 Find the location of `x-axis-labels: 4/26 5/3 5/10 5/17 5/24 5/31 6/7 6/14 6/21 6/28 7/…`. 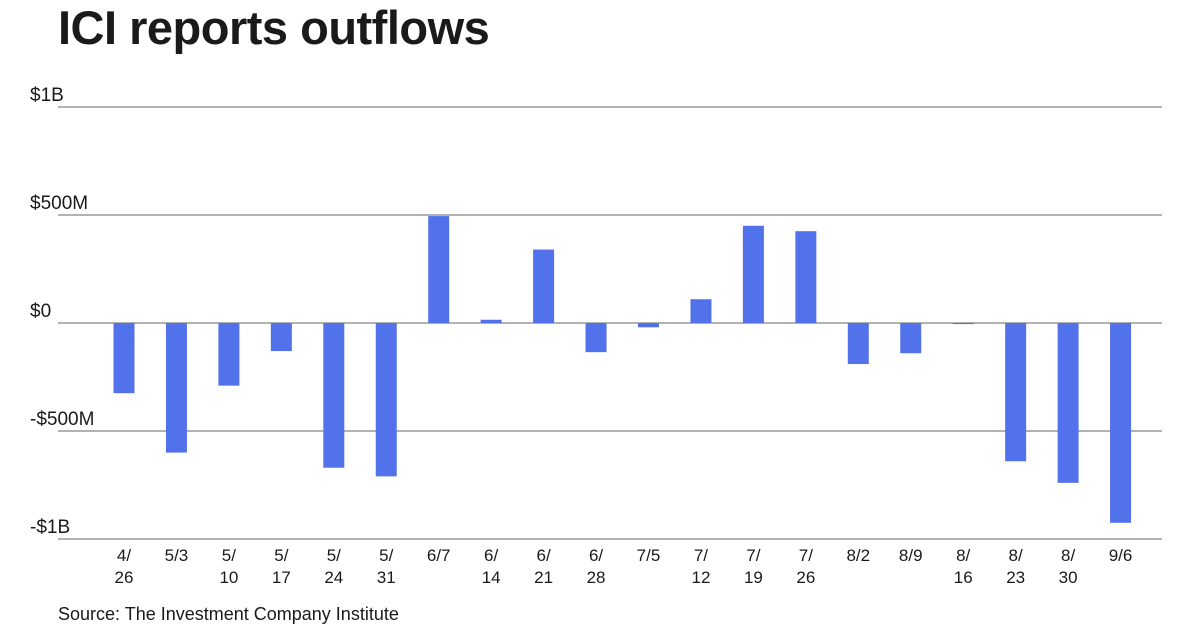

x-axis-labels: 4/26 5/3 5/10 5/17 5/24 5/31 6/7 6/14 6/21 6/28 7/… is located at coordinates (624, 566).